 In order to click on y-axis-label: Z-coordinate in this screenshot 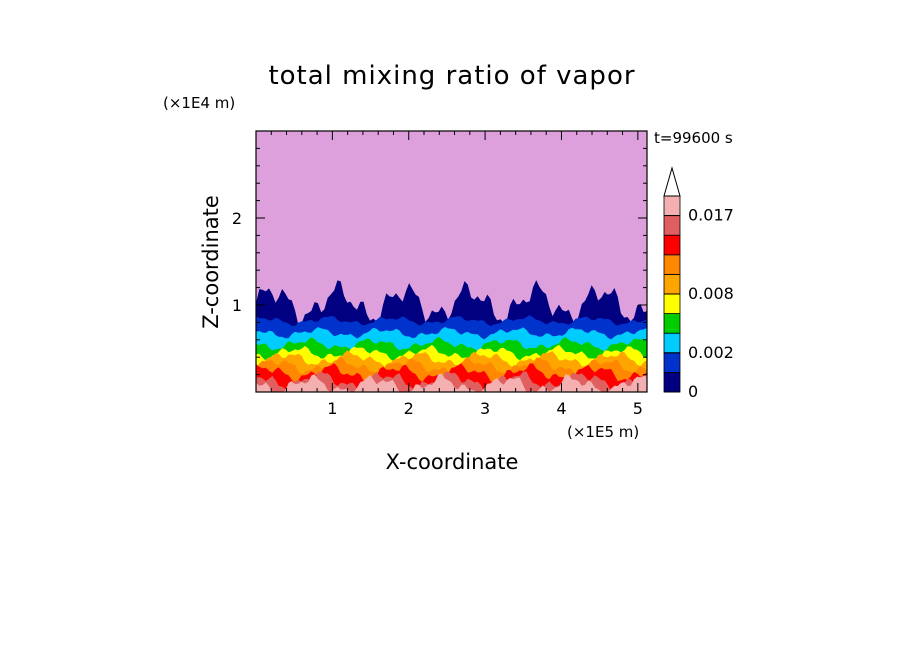, I will do `click(211, 262)`.